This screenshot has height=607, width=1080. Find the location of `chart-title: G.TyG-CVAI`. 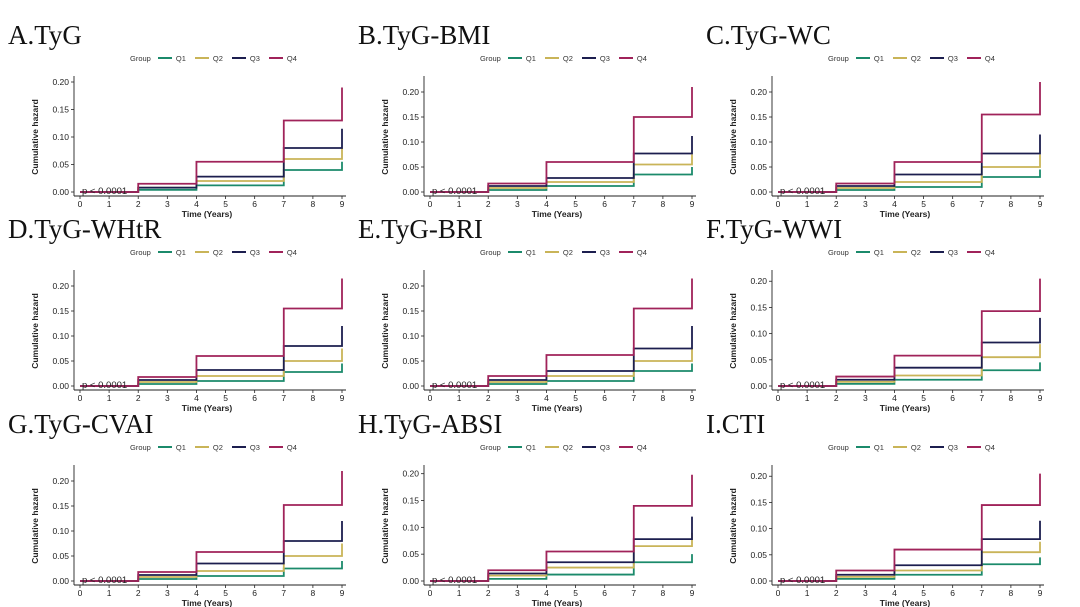

chart-title: G.TyG-CVAI is located at coordinates (81, 424).